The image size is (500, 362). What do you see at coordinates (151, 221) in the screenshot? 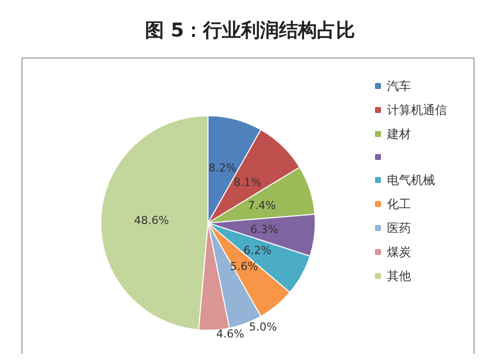
I see `data-label: 48.6%` at bounding box center [151, 221].